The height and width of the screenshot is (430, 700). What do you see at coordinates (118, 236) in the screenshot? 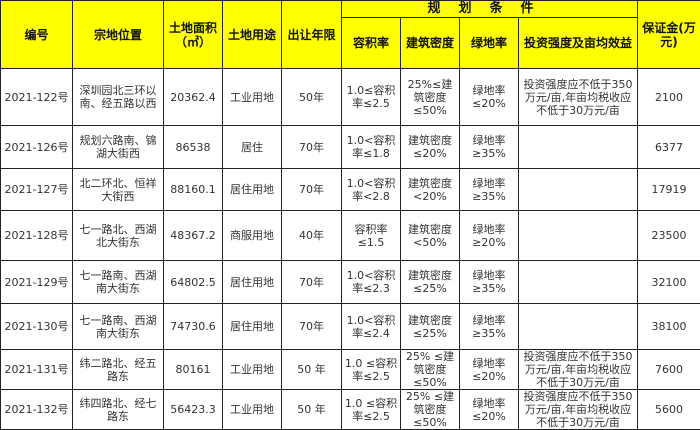
I see `cell-location: 七一路北、西湖北大街东` at bounding box center [118, 236].